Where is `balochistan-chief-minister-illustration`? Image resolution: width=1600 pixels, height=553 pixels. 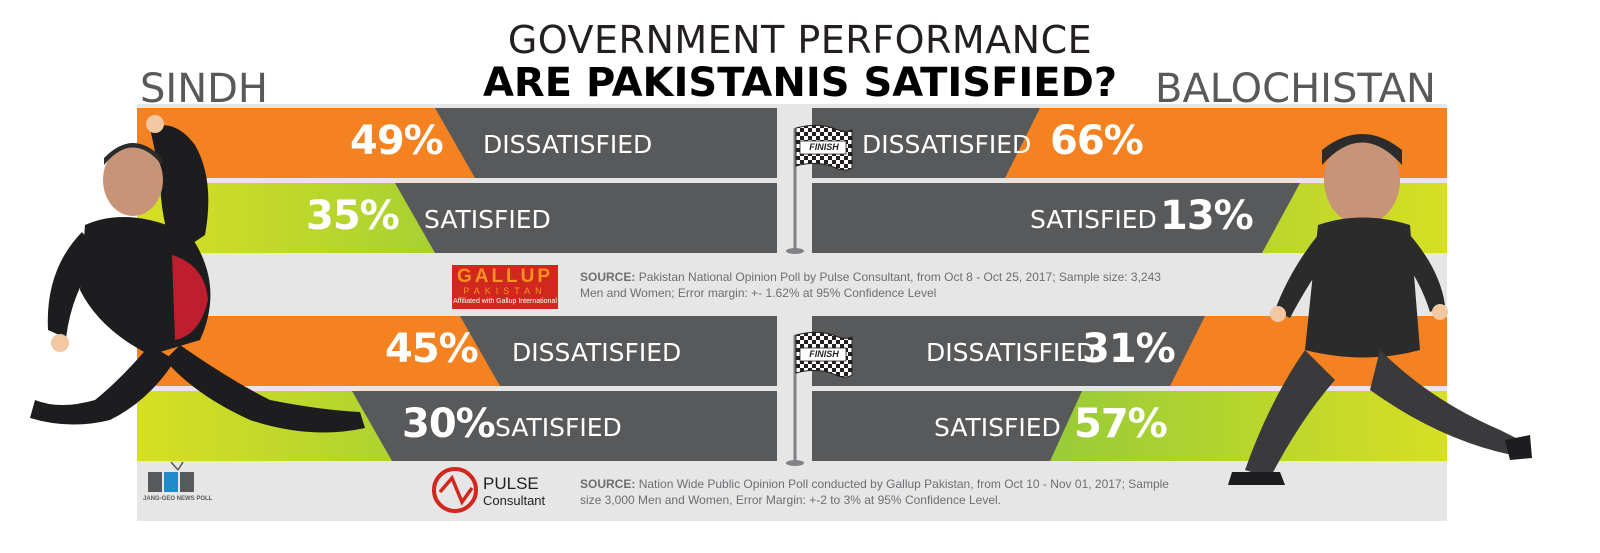 balochistan-chief-minister-illustration is located at coordinates (1380, 309).